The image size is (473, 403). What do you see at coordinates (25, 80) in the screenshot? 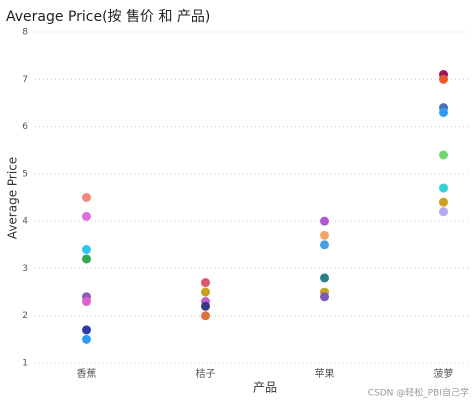
I see `y-tick-label: 7` at bounding box center [25, 80].